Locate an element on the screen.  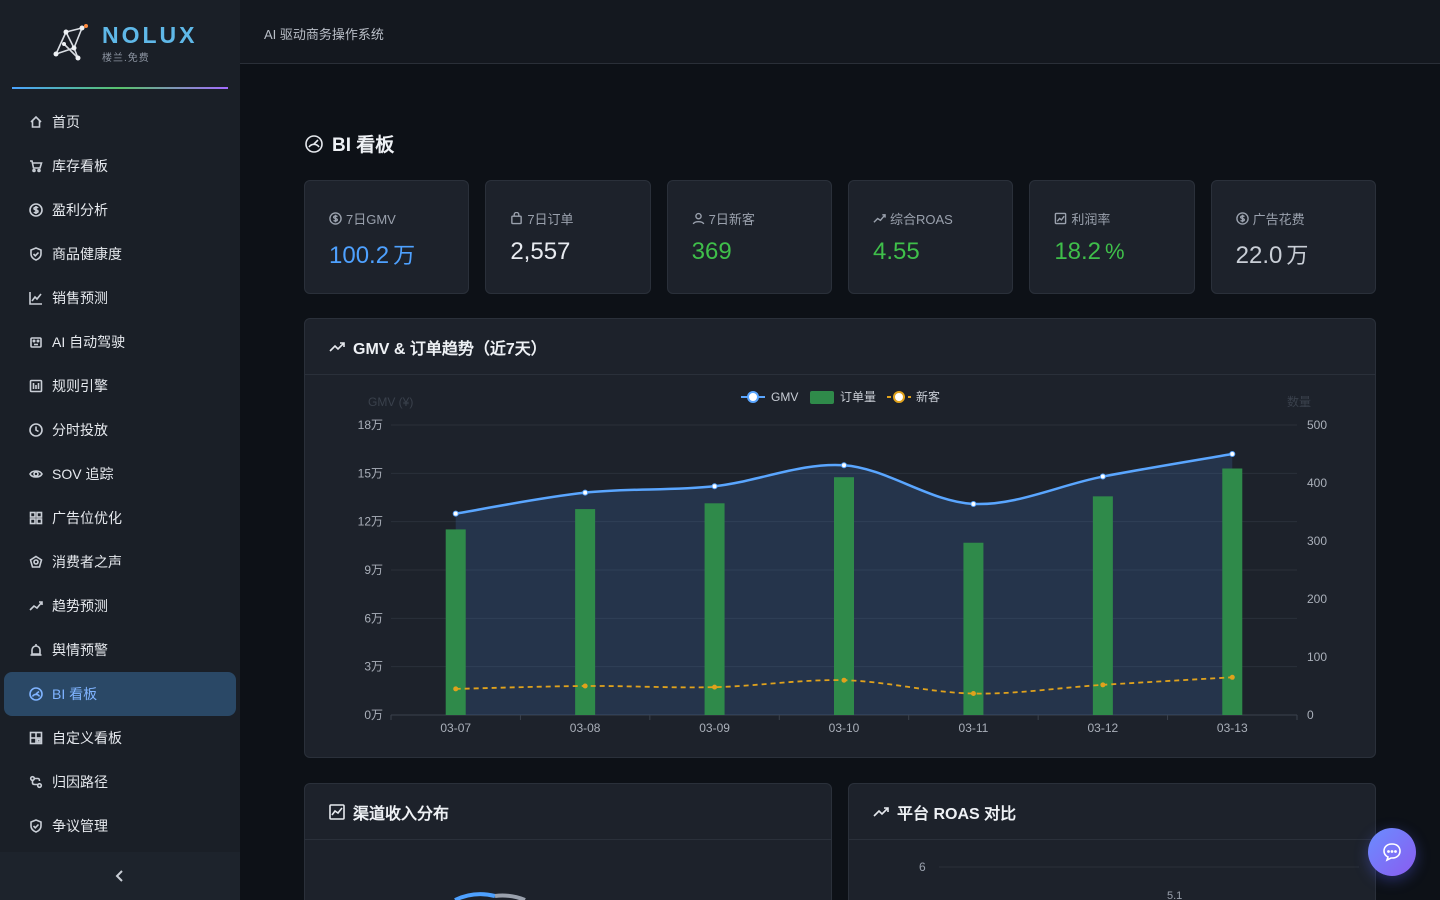
sidebar-item-label: 趋势预测 is located at coordinates (80, 606).